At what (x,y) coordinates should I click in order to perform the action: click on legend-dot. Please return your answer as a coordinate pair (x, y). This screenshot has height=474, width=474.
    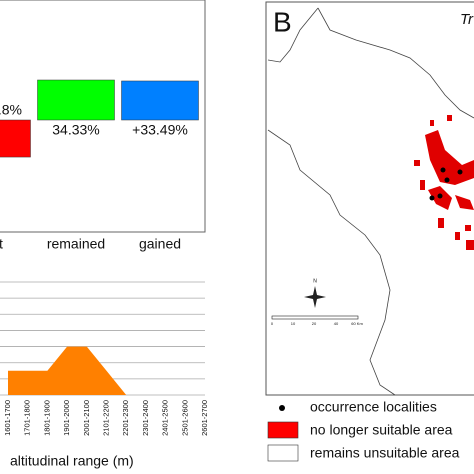
    Looking at the image, I should click on (282, 408).